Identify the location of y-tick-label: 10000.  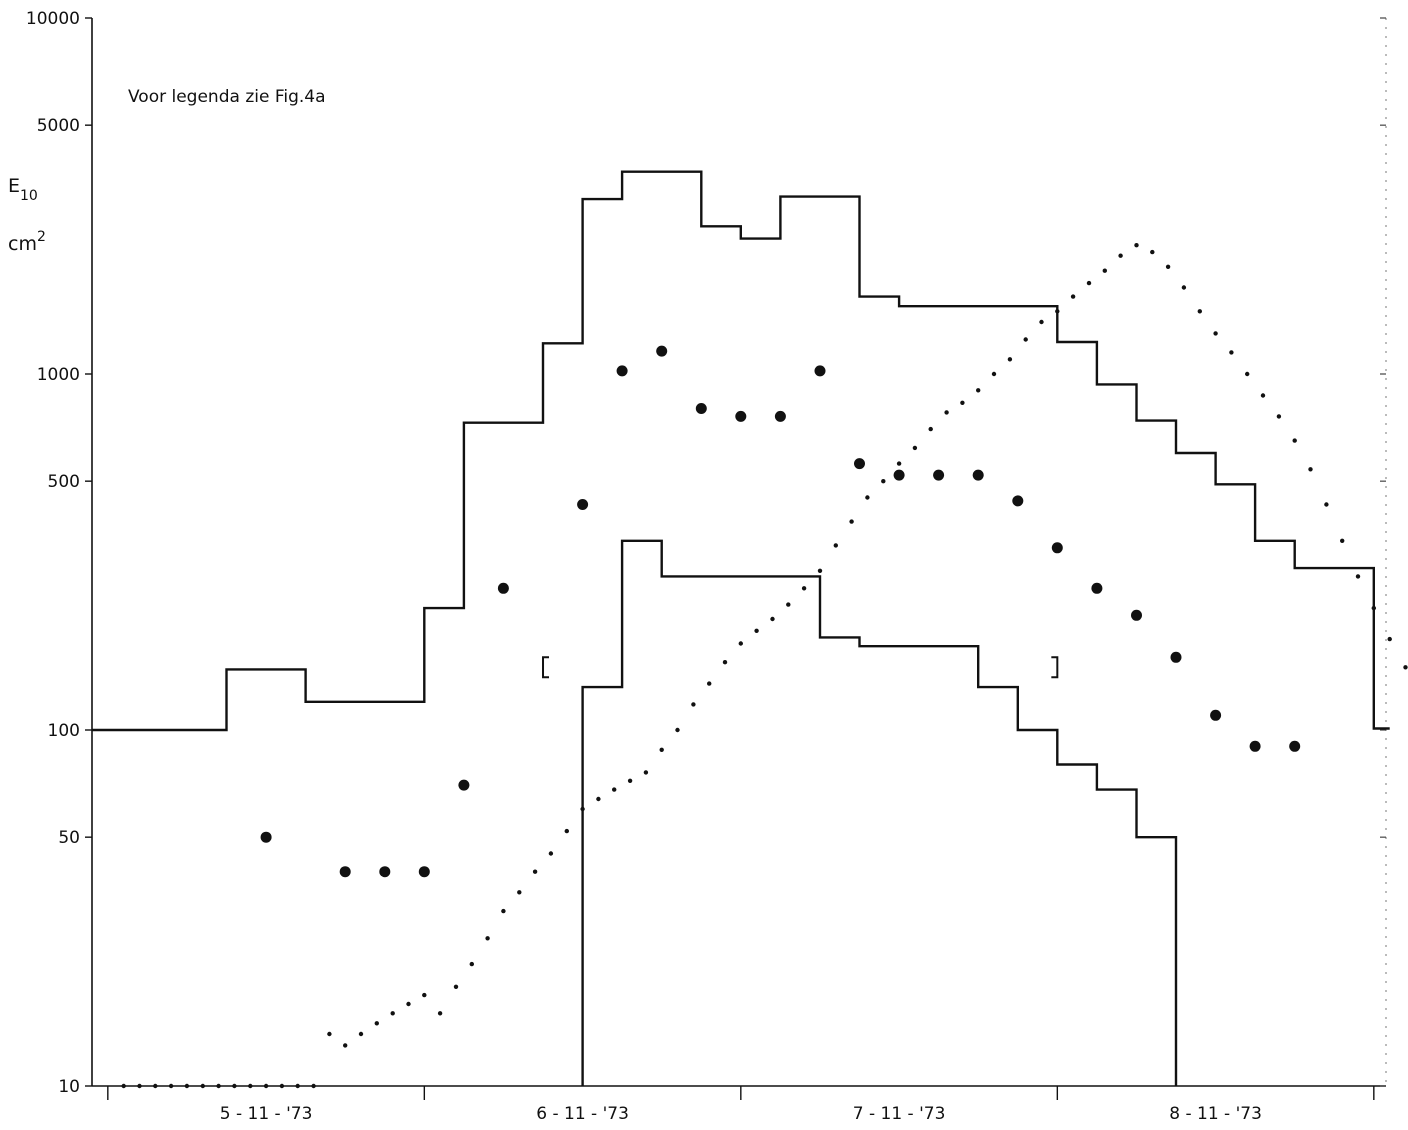
(53, 19).